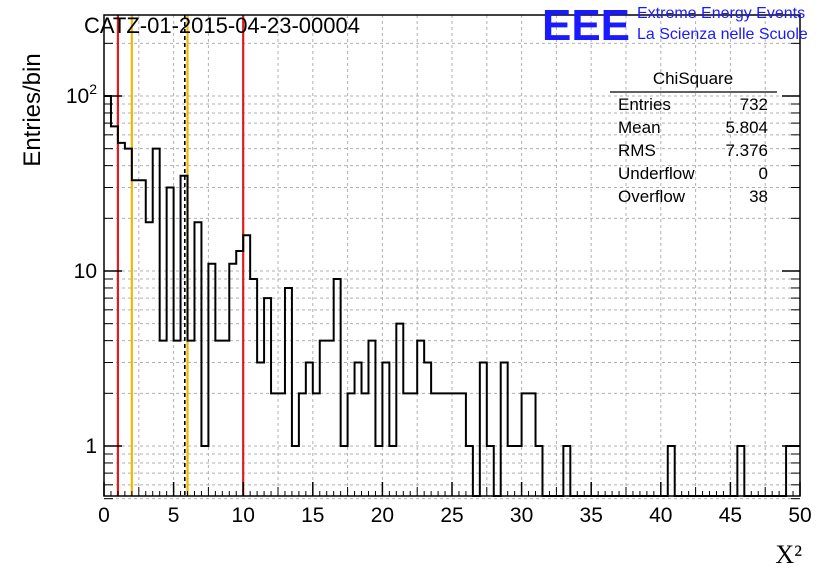  I want to click on x-tick-label: 15, so click(312, 515).